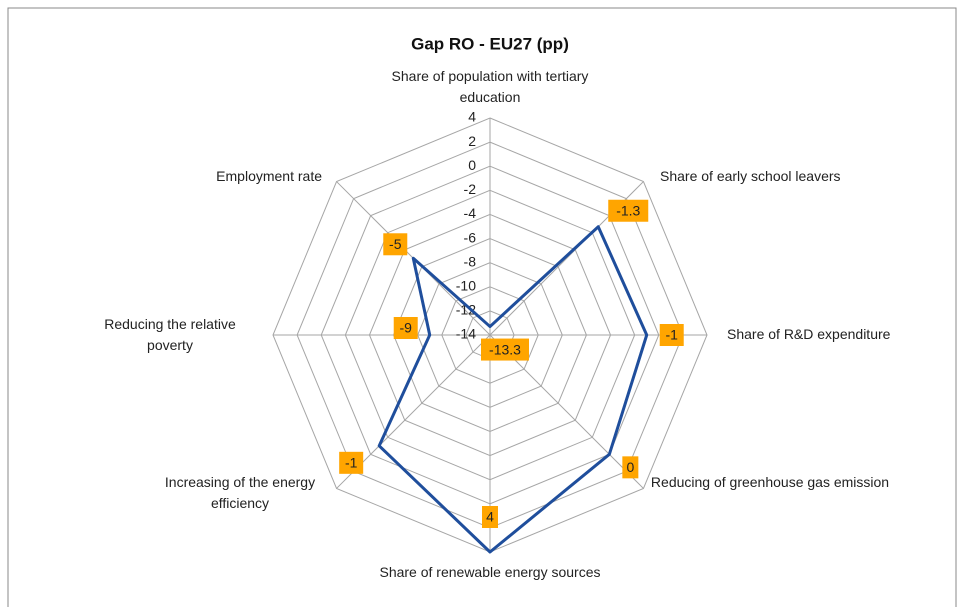 The height and width of the screenshot is (607, 964). I want to click on data-label: 0, so click(630, 467).